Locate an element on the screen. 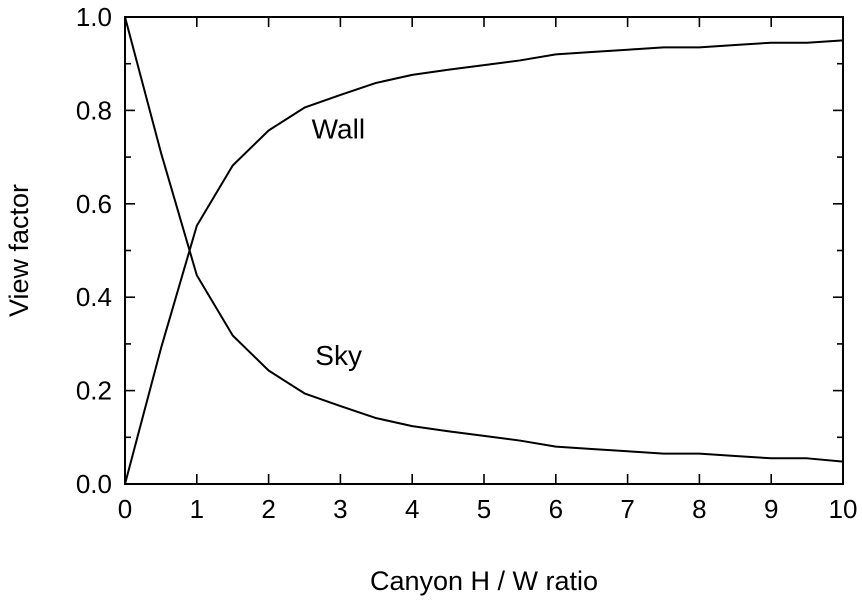 The height and width of the screenshot is (602, 862). x-tick-labels: 0 1 2 3 4 5 6 7 8 9 10 is located at coordinates (488, 509).